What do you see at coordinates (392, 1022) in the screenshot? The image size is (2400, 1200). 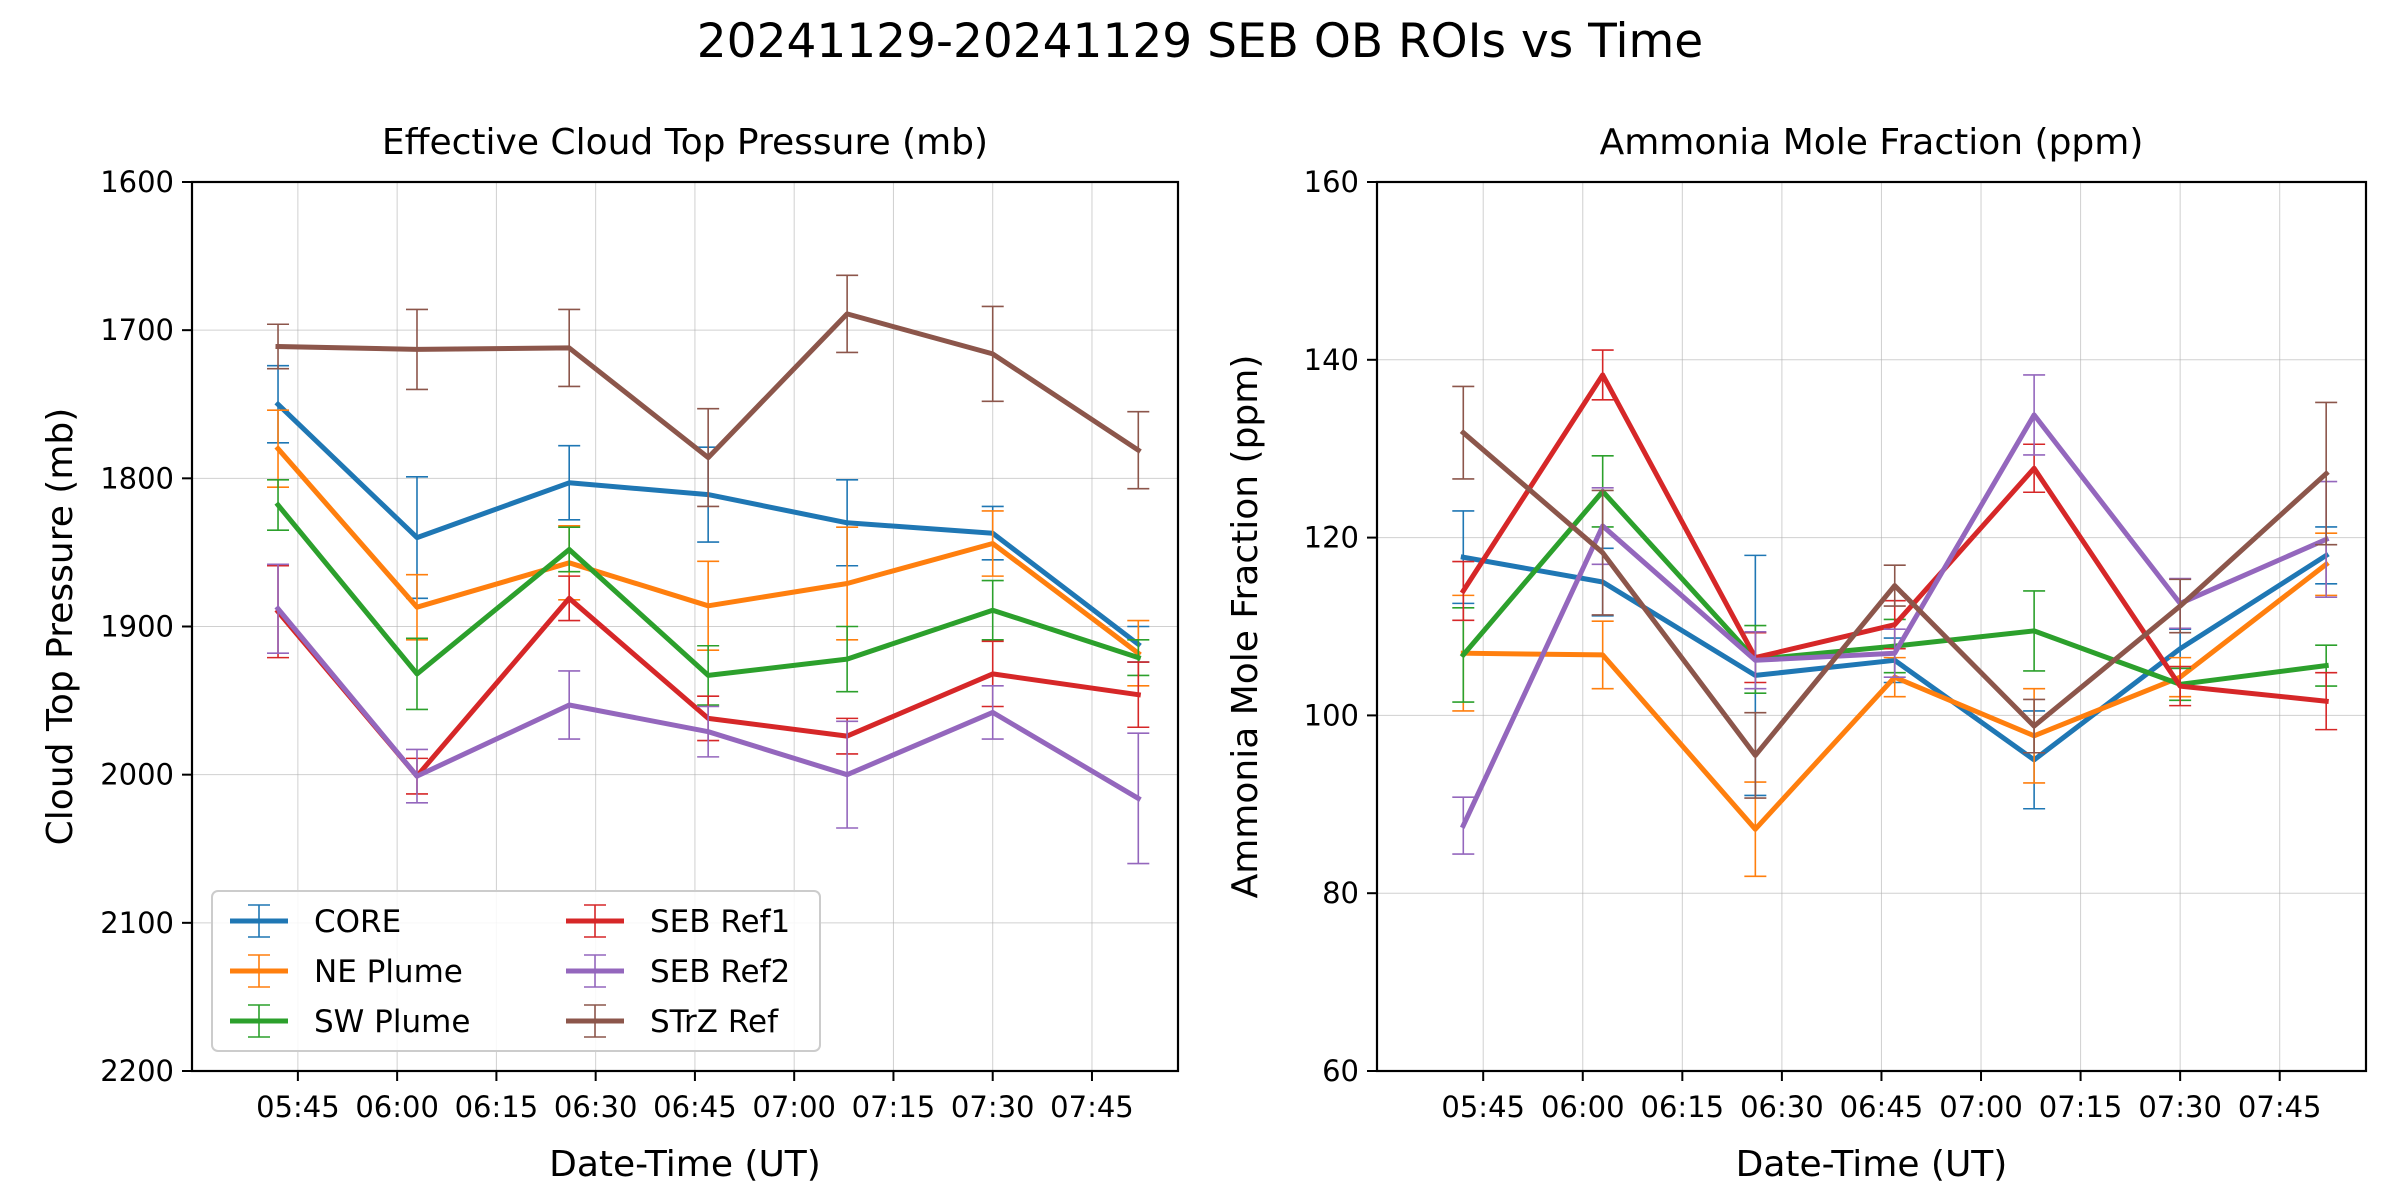 I see `legend-label: SW Plume` at bounding box center [392, 1022].